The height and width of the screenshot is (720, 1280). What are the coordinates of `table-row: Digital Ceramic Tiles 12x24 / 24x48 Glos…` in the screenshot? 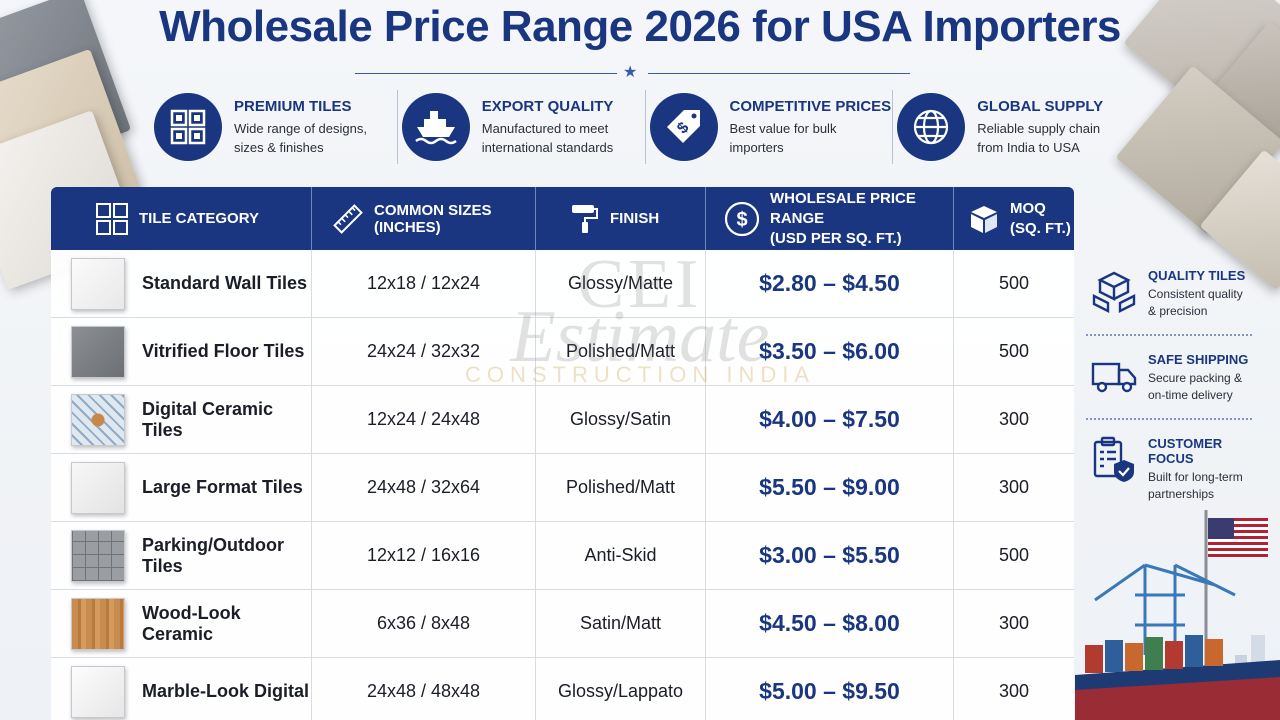 It's located at (562, 420).